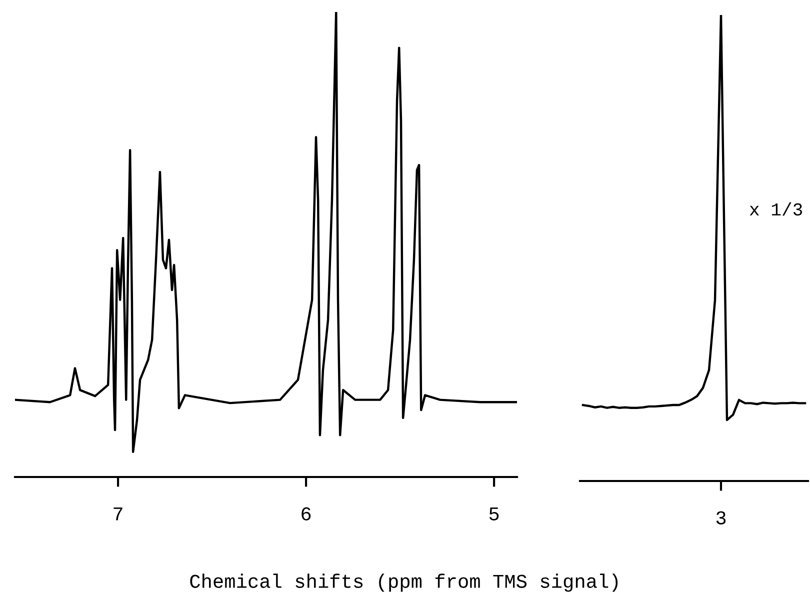  I want to click on x-axis-title: Chemical shifts (ppm from TMS signal), so click(404, 583).